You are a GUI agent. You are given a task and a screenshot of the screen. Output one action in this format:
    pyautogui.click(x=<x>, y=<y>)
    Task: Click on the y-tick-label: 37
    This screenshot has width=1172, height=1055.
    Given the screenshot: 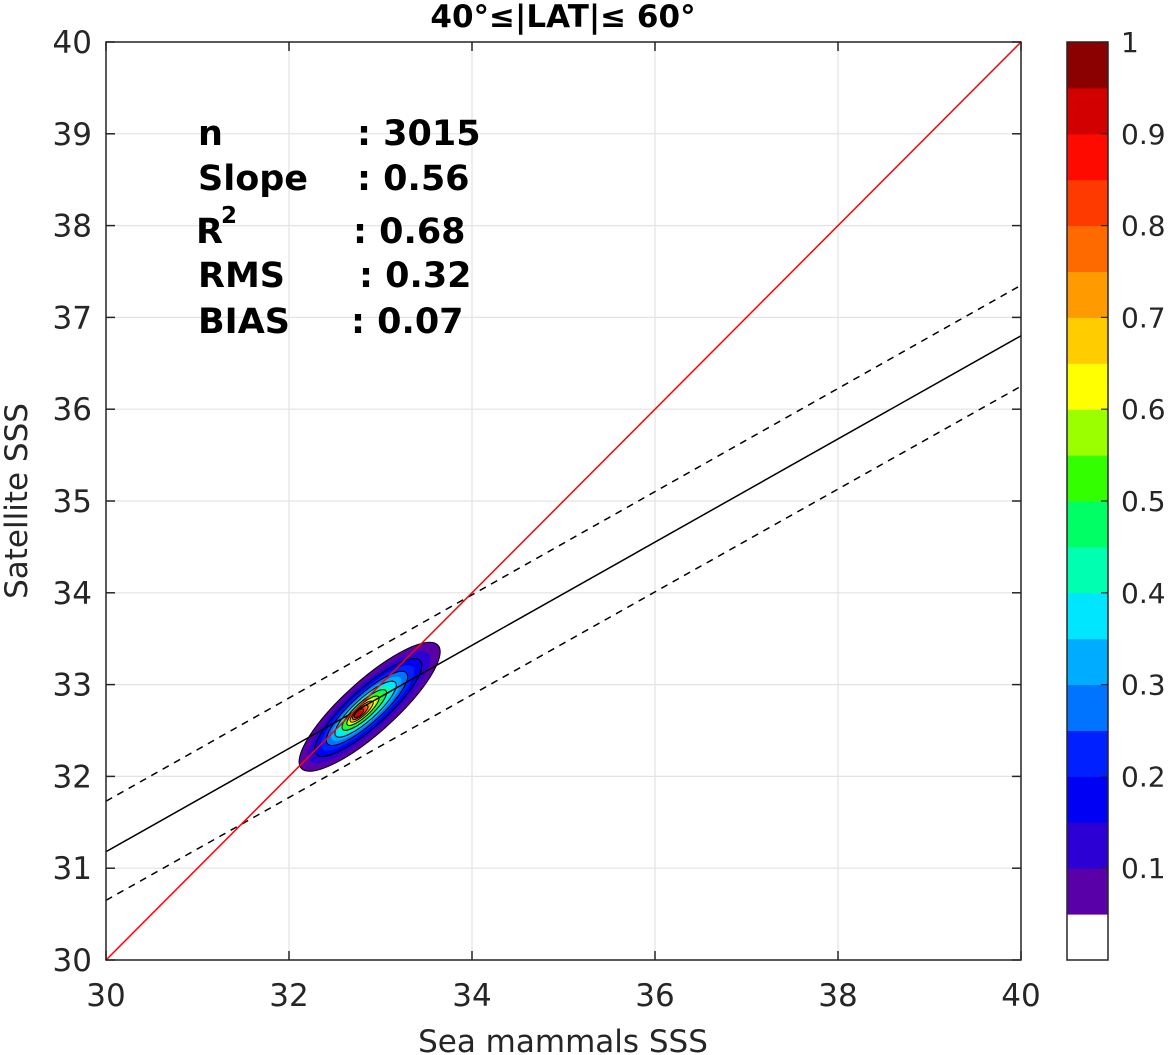 What is the action you would take?
    pyautogui.click(x=72, y=318)
    